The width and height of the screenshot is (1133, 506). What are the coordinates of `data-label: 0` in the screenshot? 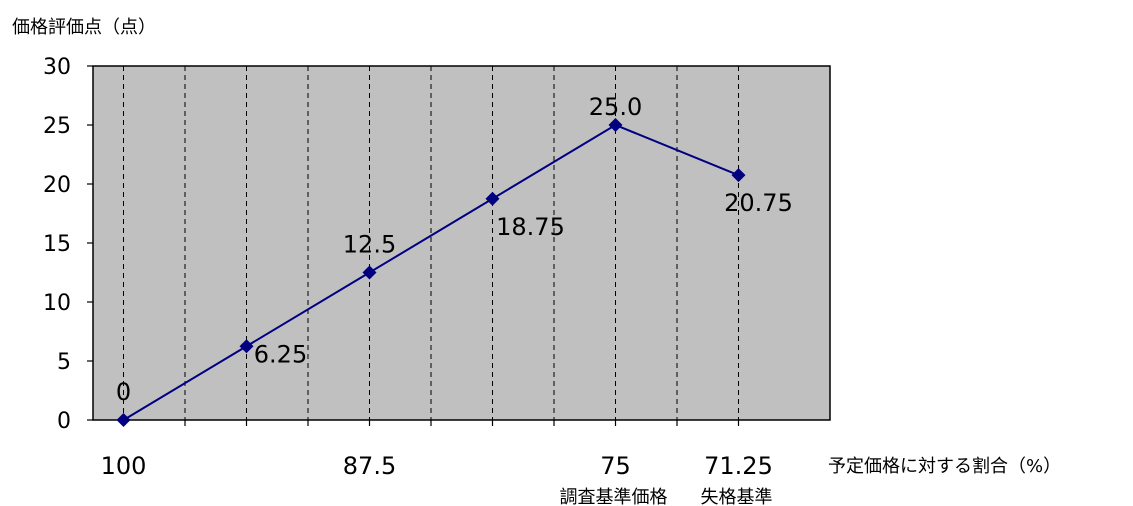 It's located at (123, 392).